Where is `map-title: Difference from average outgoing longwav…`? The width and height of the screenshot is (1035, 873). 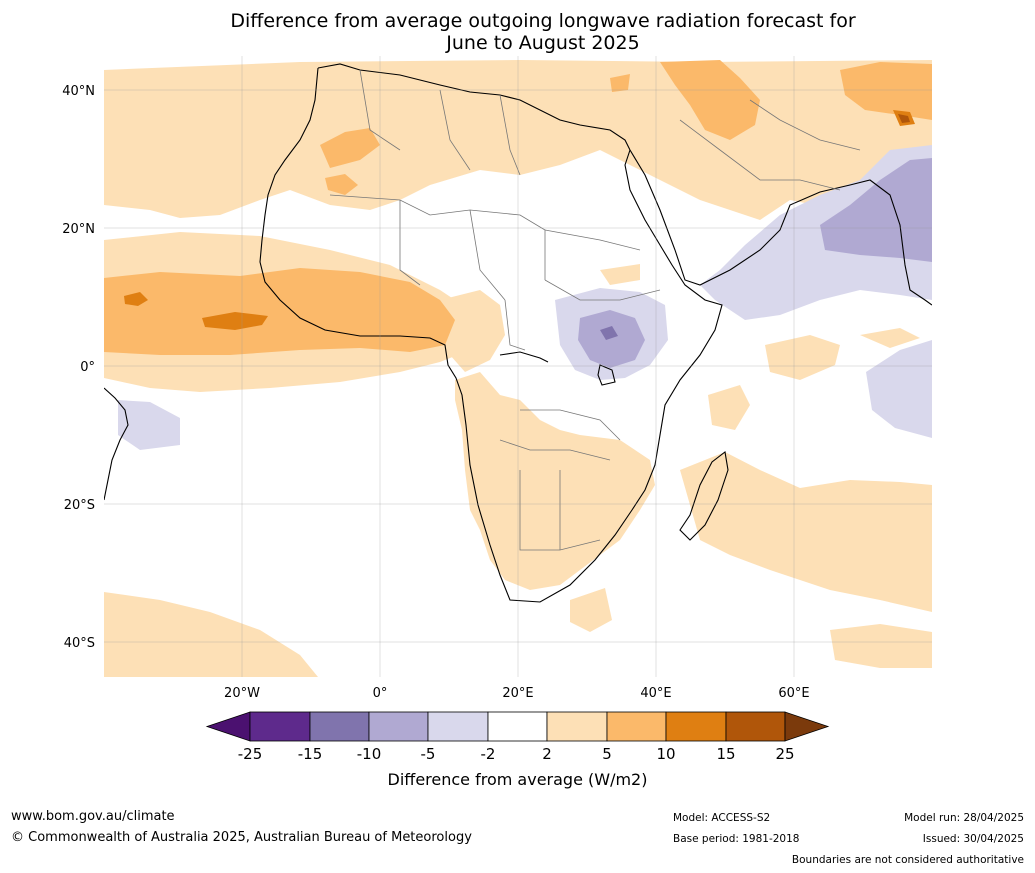
map-title: Difference from average outgoing longwav… is located at coordinates (543, 32).